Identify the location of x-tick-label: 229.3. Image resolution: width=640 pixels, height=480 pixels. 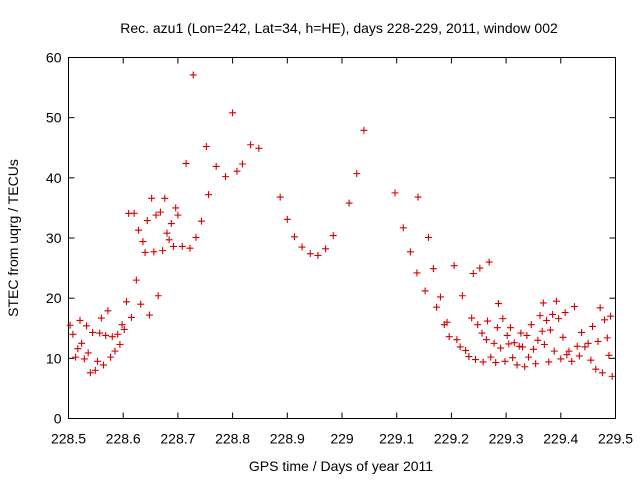
(506, 439).